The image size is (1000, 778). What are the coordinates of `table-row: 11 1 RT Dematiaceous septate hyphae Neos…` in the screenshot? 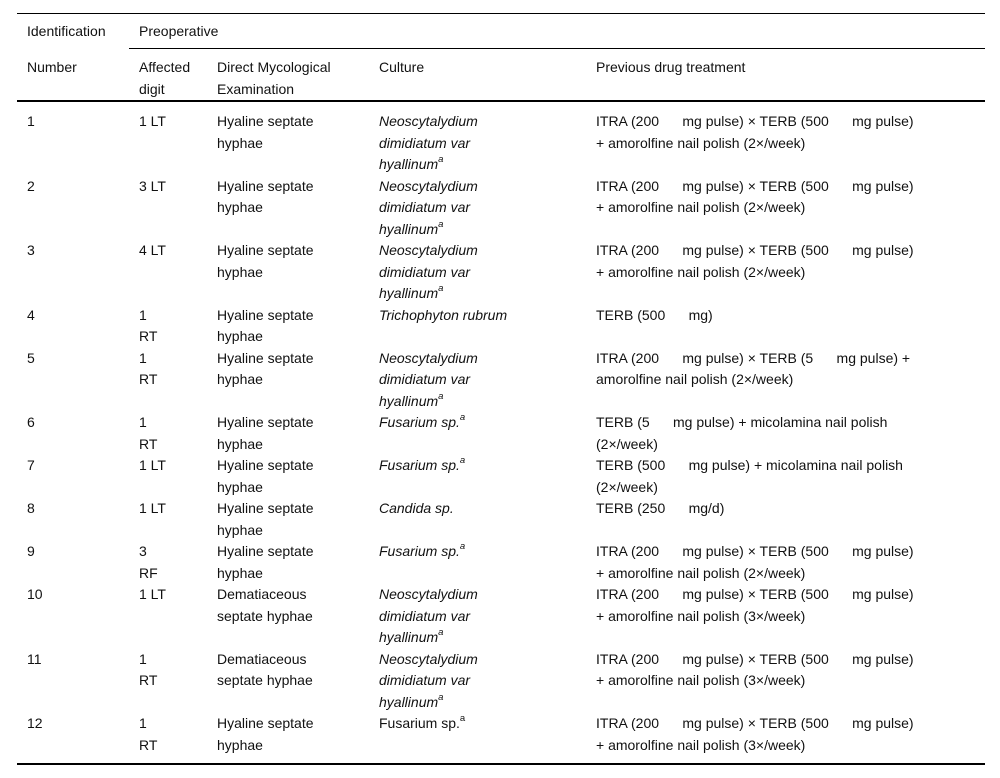 It's located at (501, 681).